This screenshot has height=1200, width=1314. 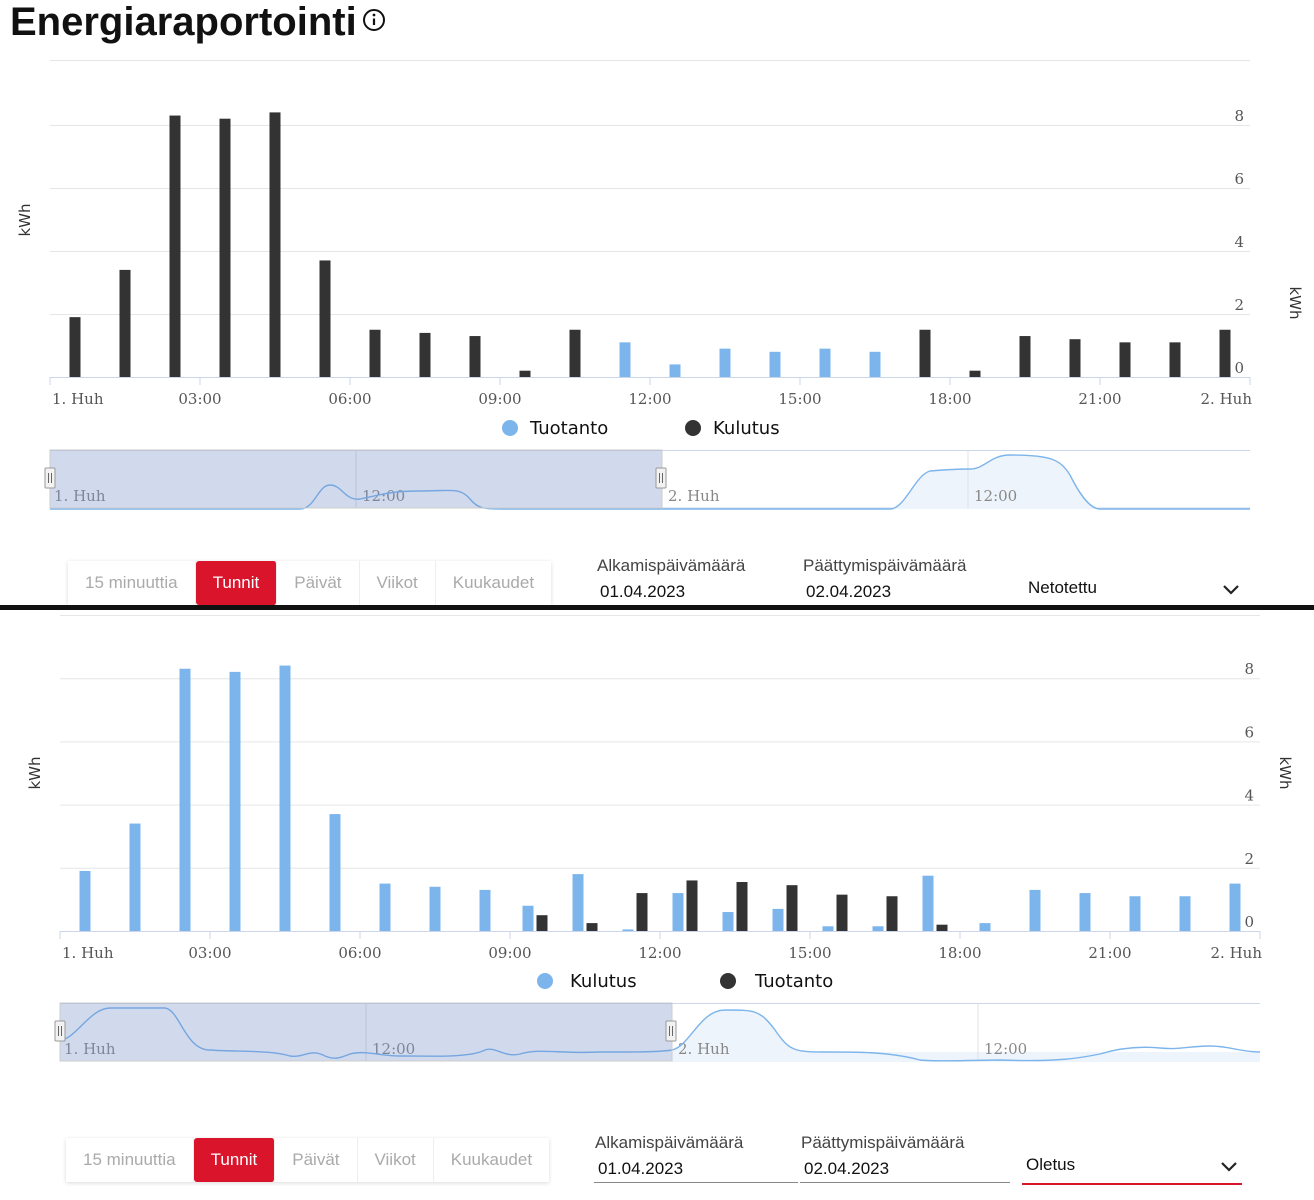 What do you see at coordinates (1035, 910) in the screenshot?
I see `bar-19-kulutus` at bounding box center [1035, 910].